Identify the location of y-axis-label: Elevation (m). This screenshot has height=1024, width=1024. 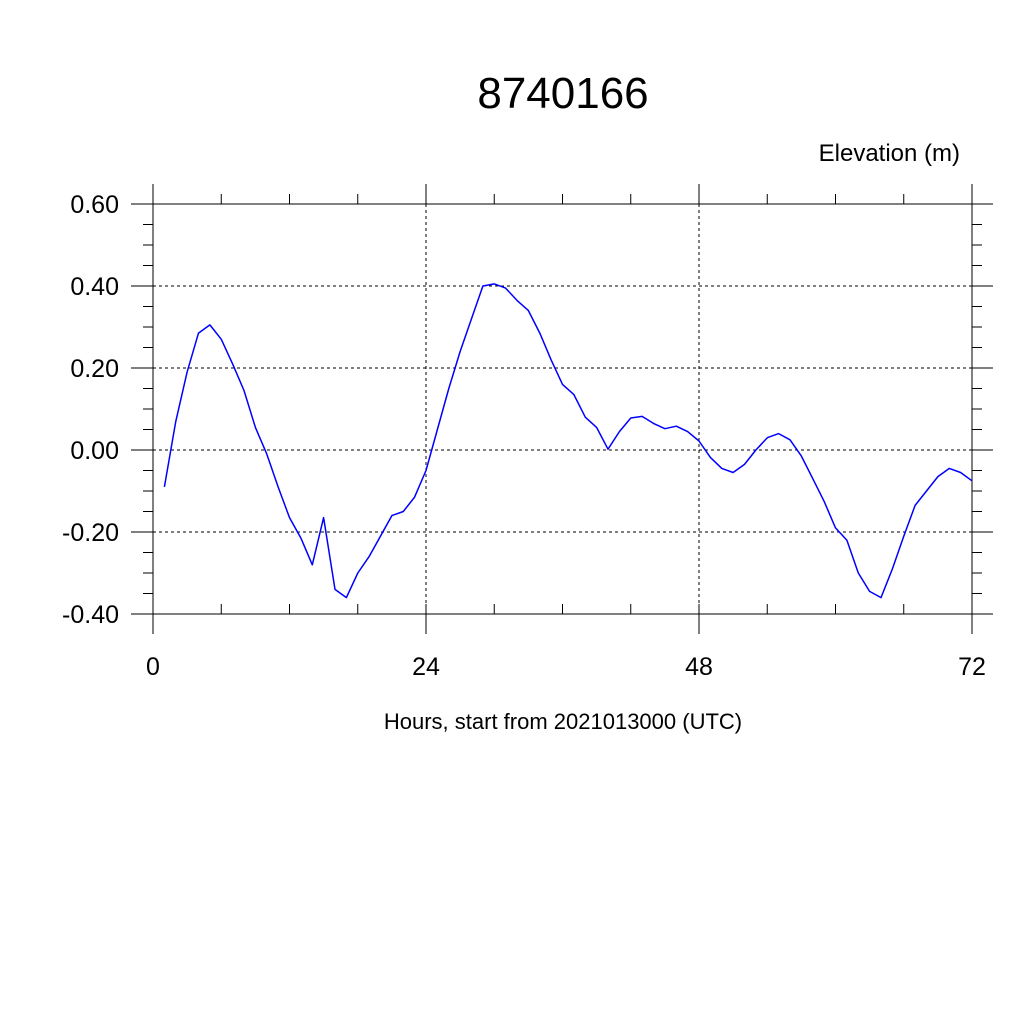
(889, 153).